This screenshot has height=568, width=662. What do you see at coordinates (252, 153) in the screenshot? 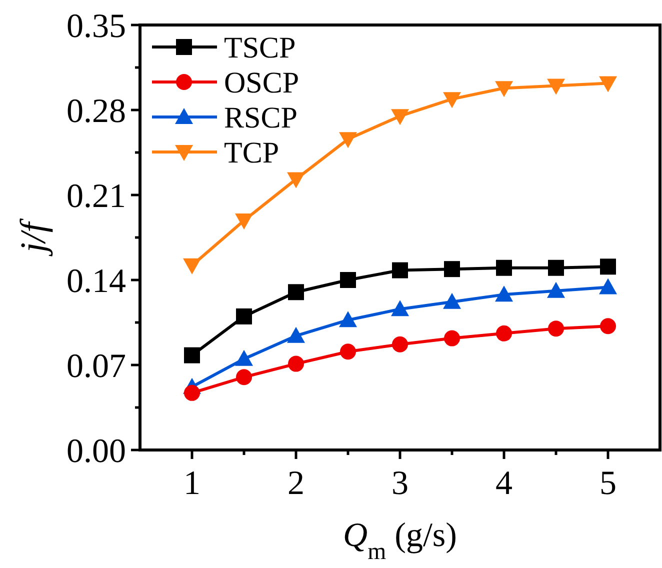
I see `legend-label: TCP` at bounding box center [252, 153].